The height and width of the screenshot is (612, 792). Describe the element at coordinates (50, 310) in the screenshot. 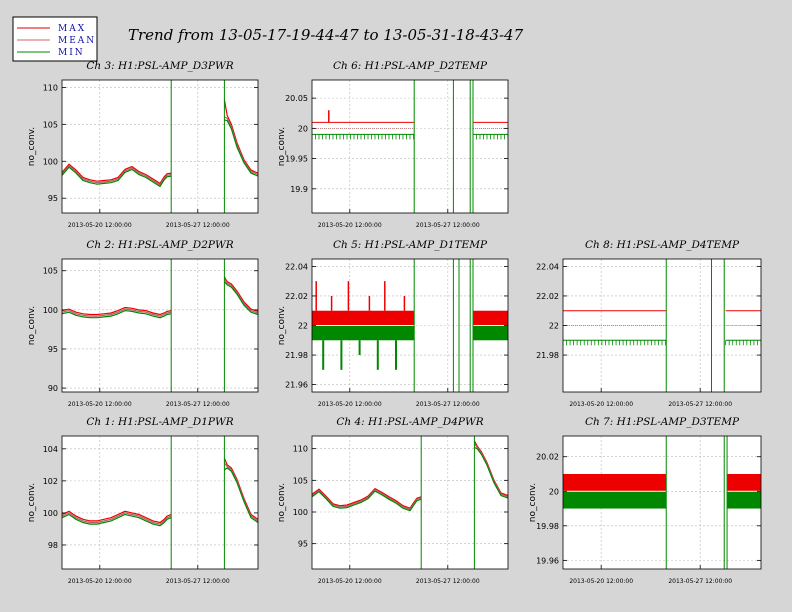

I see `chart-3-ytick-label-2: 100` at that location.